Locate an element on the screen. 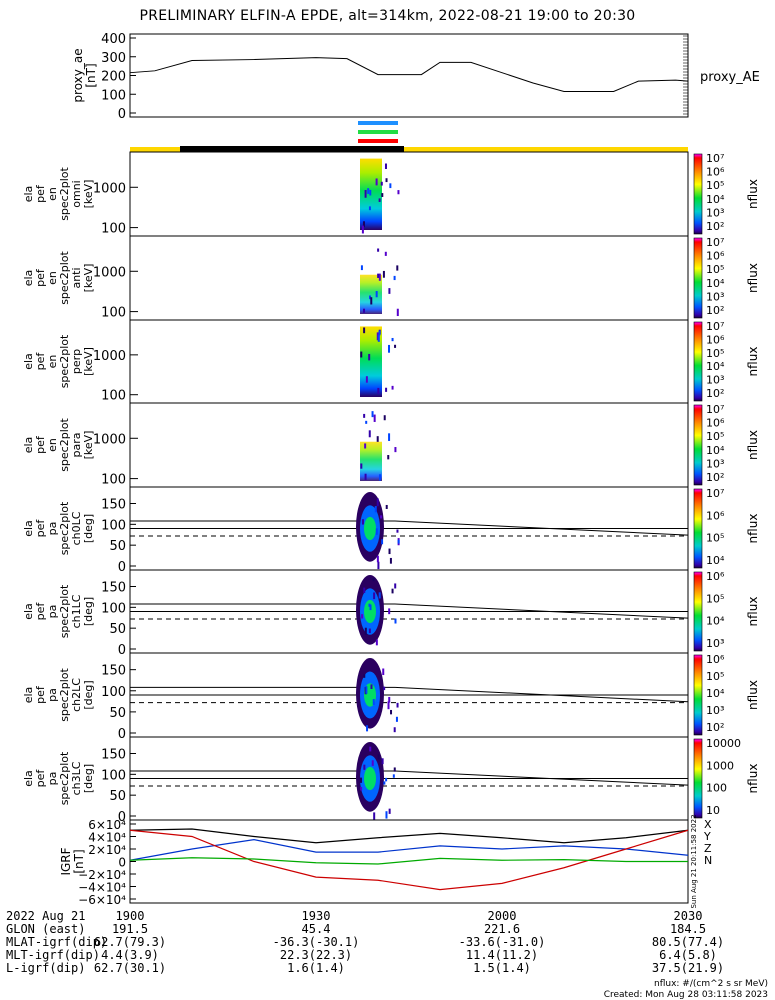 Image resolution: width=775 pixels, height=1000 pixels. spec-tick-label: 0 is located at coordinates (122, 817).